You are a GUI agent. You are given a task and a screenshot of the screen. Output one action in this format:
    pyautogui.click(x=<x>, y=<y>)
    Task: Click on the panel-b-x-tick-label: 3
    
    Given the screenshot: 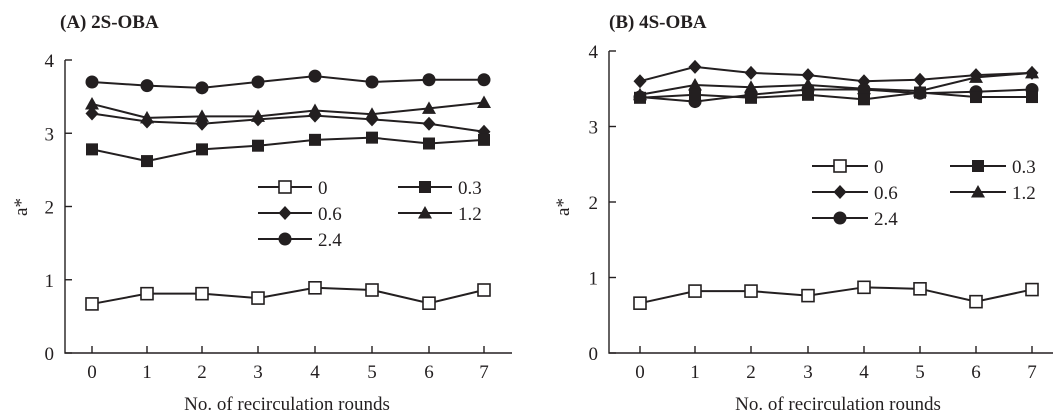 What is the action you would take?
    pyautogui.click(x=808, y=372)
    